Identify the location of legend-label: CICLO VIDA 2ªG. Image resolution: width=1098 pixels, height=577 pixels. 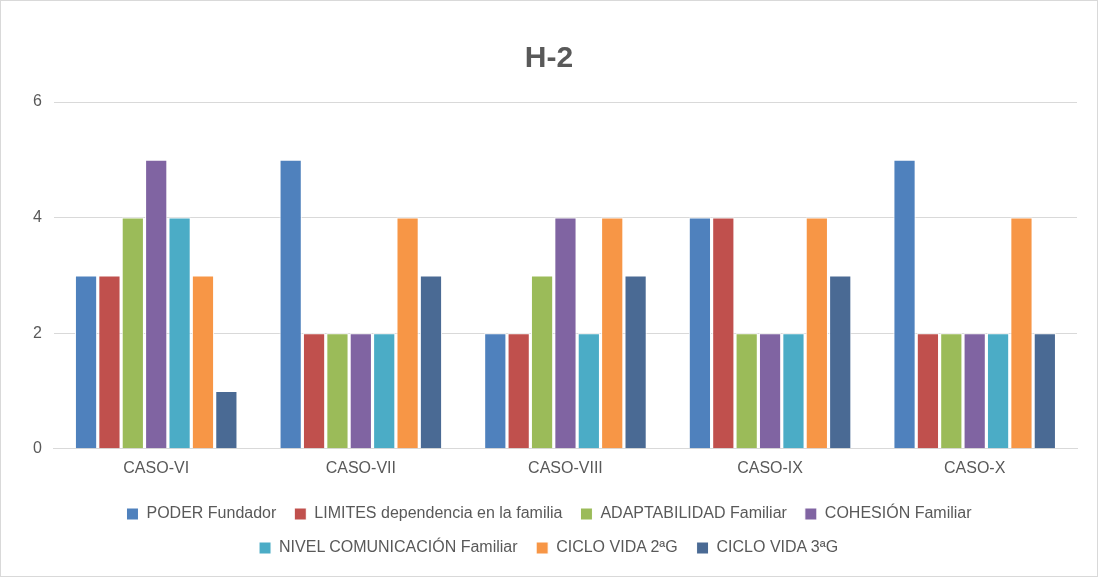
(617, 547).